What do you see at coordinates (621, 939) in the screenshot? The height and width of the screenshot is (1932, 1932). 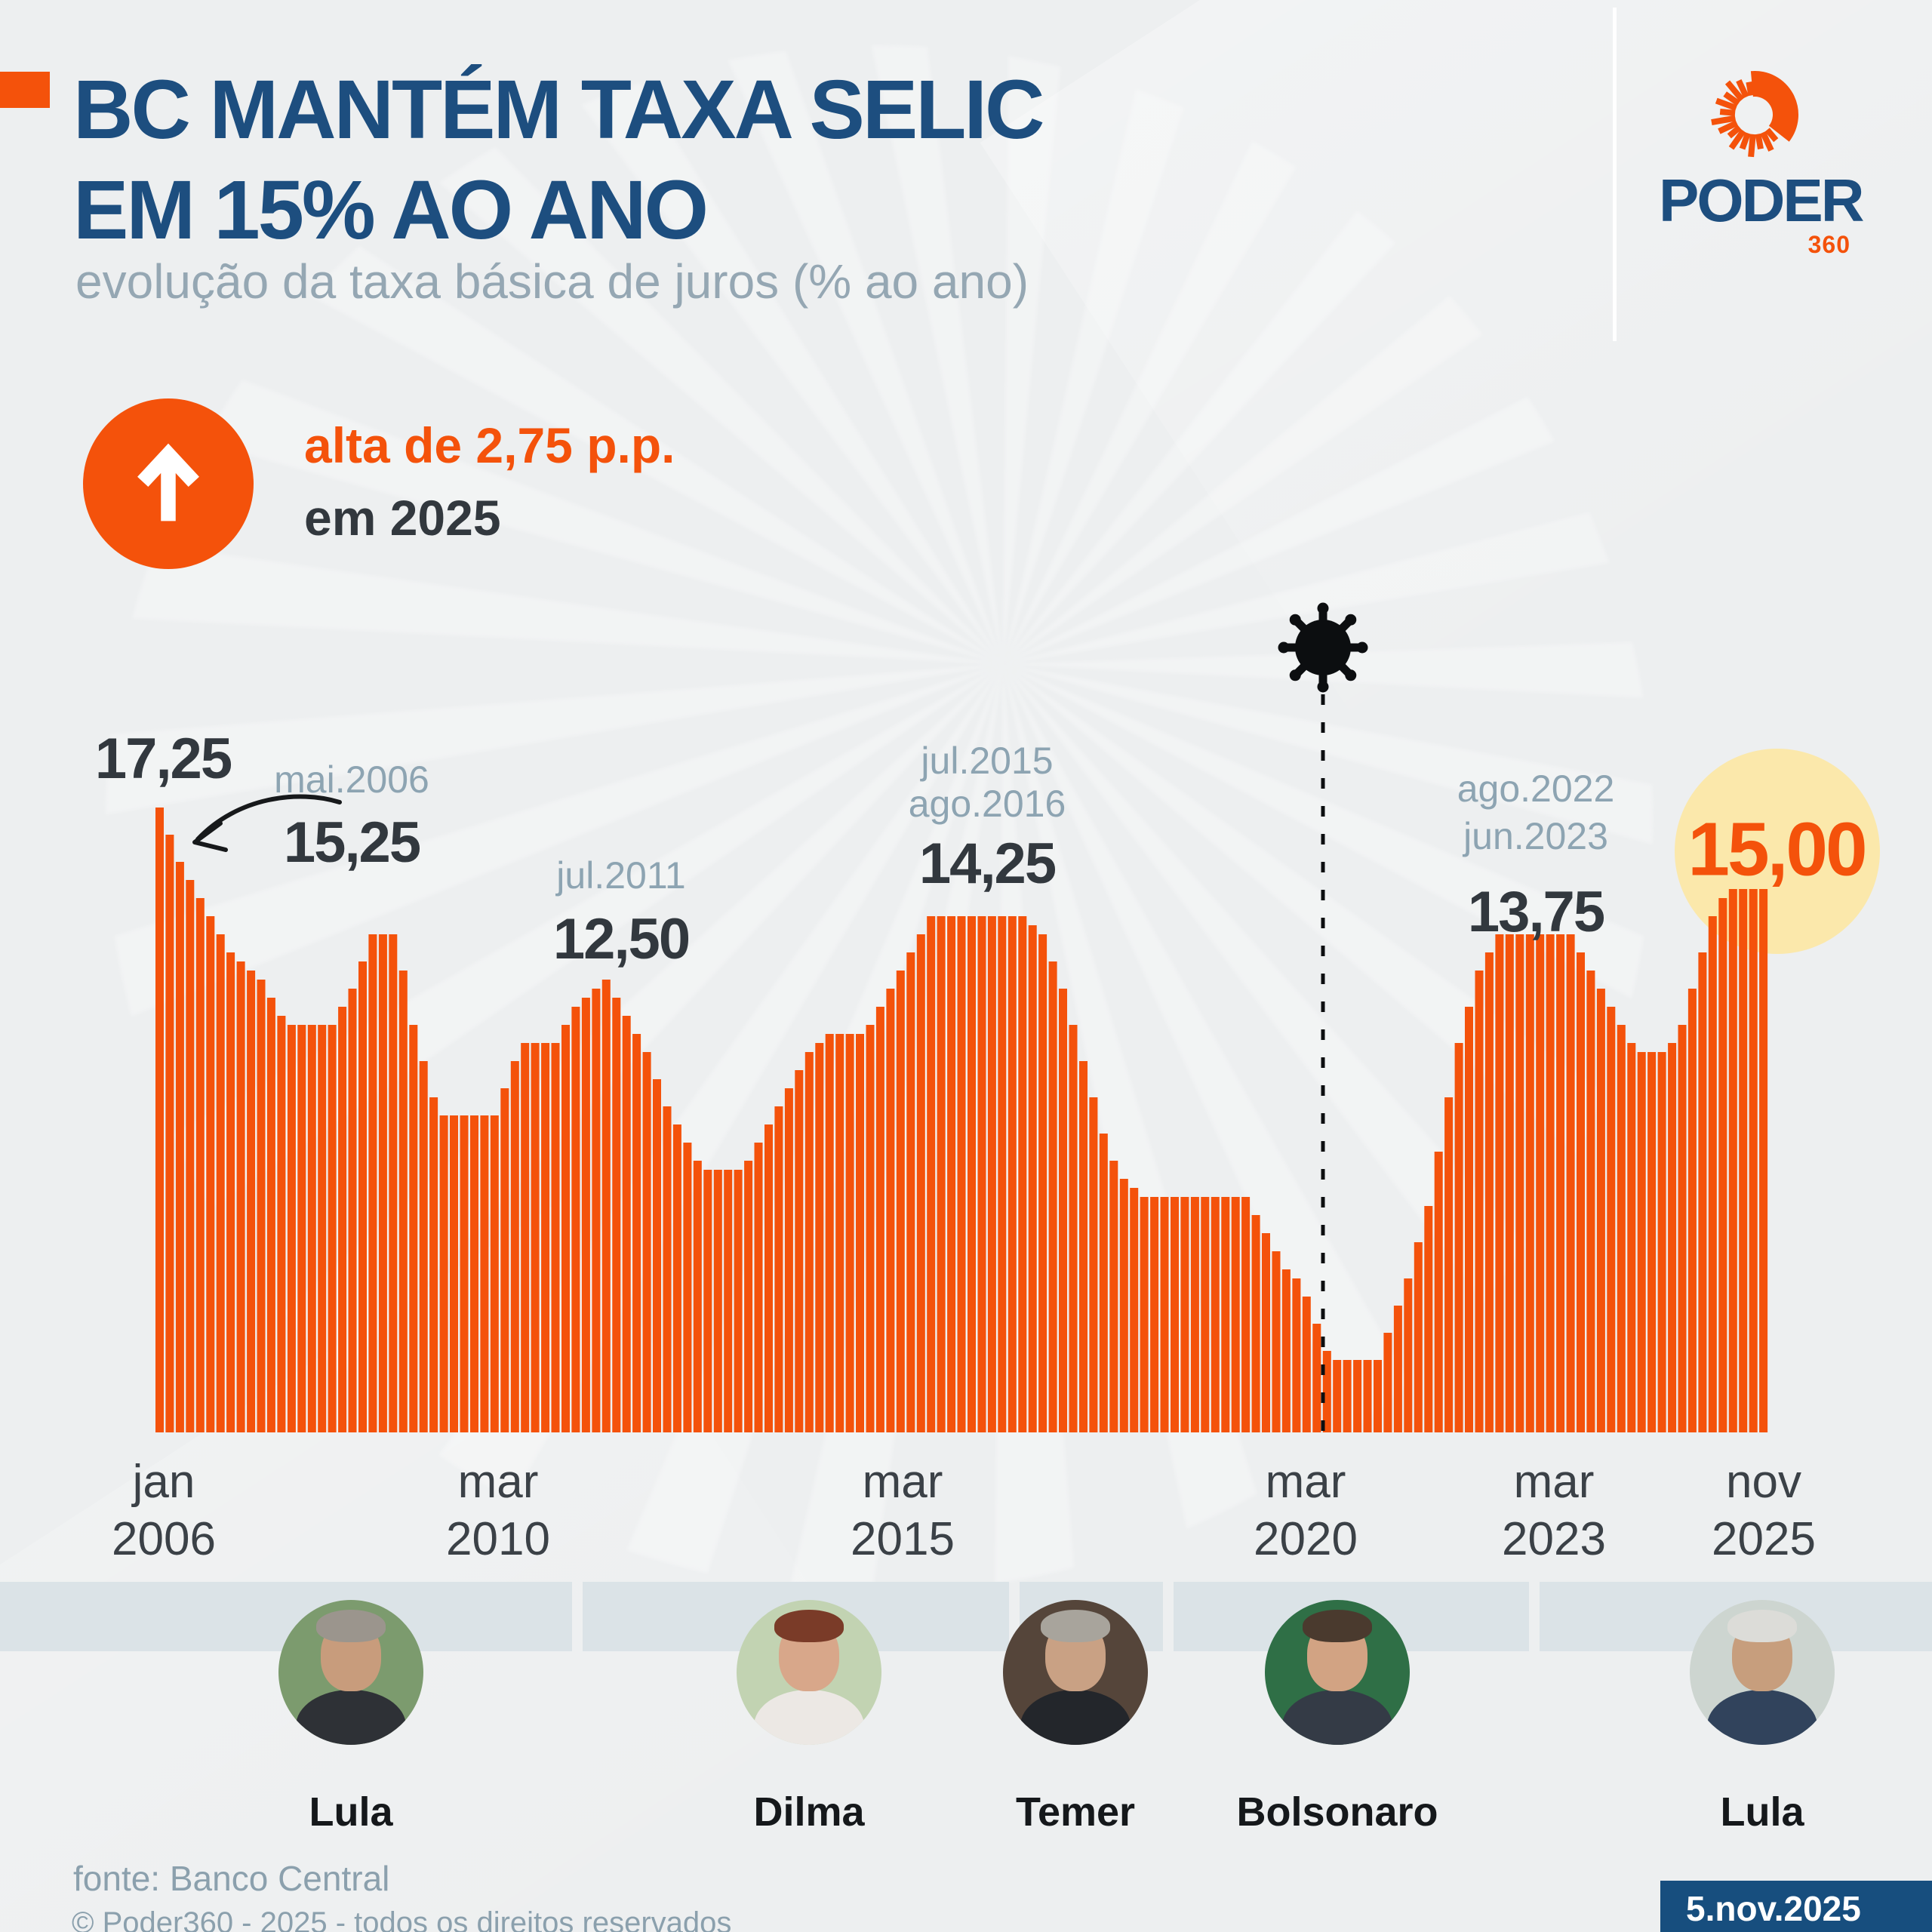 I see `annotation-value: 12,50` at bounding box center [621, 939].